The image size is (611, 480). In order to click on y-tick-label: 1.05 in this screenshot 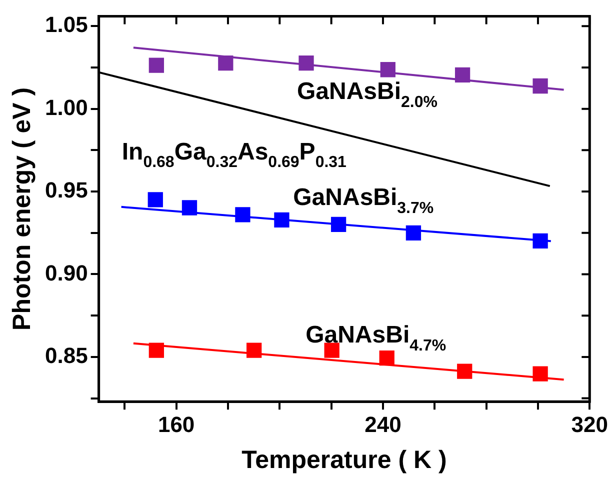, I will do `click(66, 25)`.